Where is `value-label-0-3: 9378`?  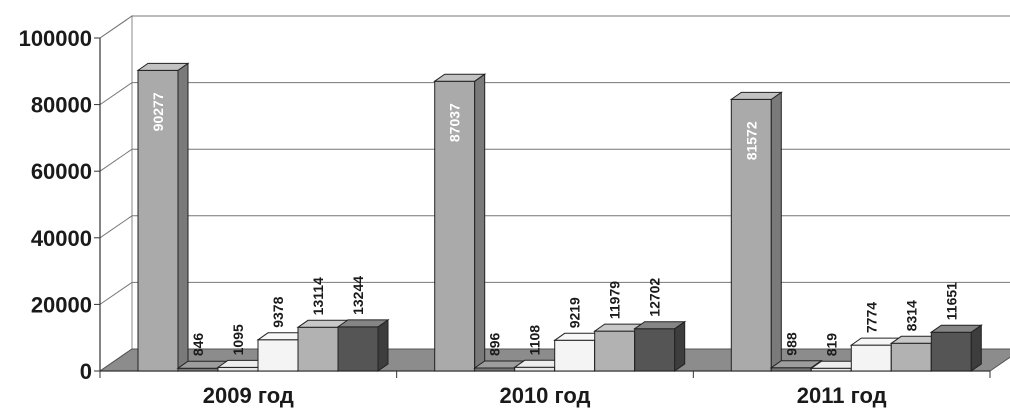 value-label-0-3: 9378 is located at coordinates (278, 311).